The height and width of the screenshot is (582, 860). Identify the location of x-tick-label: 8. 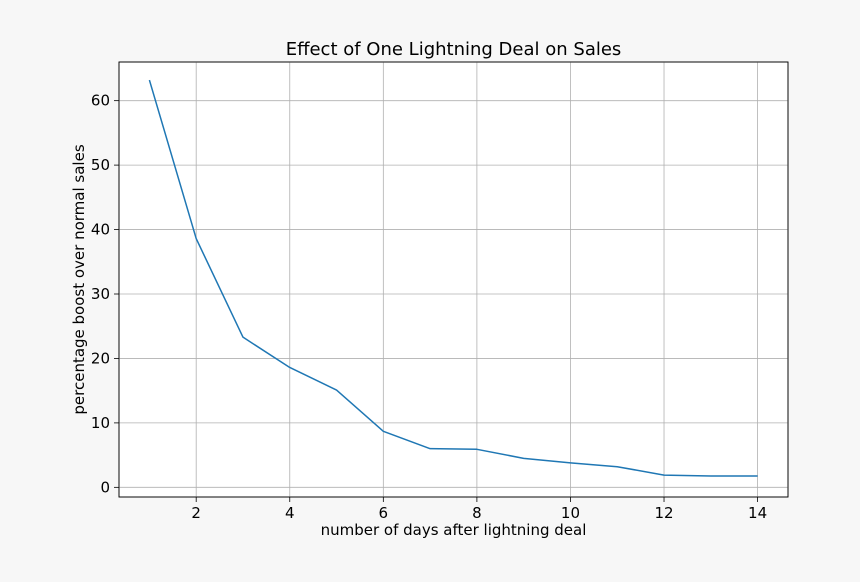
(477, 513).